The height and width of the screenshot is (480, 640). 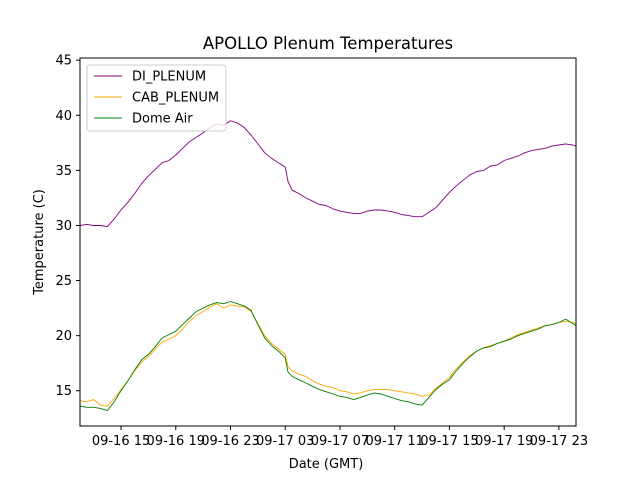 What do you see at coordinates (63, 116) in the screenshot?
I see `y-tick-label: 40` at bounding box center [63, 116].